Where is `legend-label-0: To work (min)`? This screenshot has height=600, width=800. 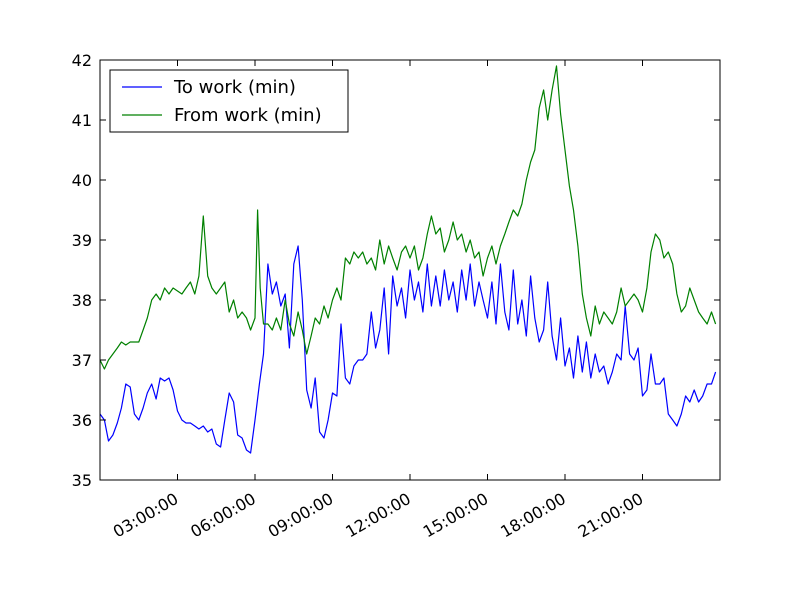 legend-label-0: To work (min) is located at coordinates (234, 87).